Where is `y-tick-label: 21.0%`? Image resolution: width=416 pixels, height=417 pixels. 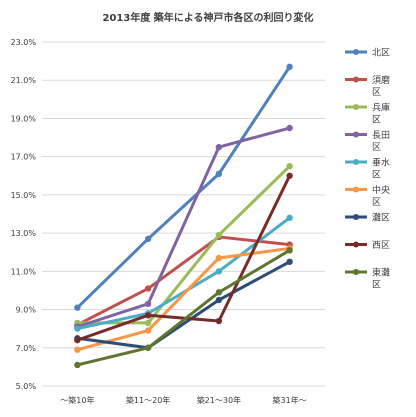 y-tick-label: 21.0% is located at coordinates (24, 80).